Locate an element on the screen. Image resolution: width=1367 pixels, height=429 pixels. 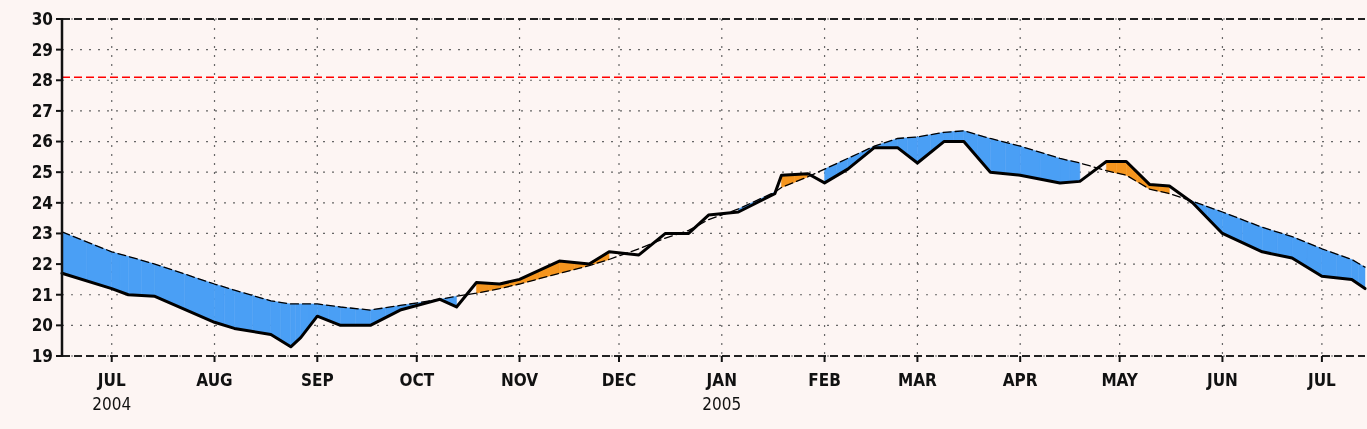
x-tick-label: MAR is located at coordinates (917, 380).